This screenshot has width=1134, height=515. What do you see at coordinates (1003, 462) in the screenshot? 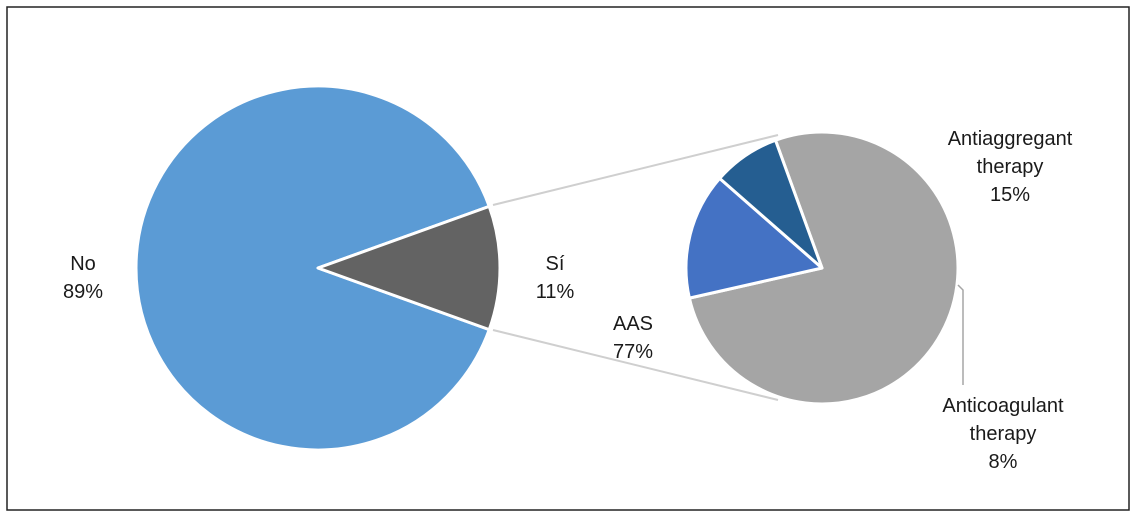
I see `label-anticoagulant-value: 8%` at bounding box center [1003, 462].